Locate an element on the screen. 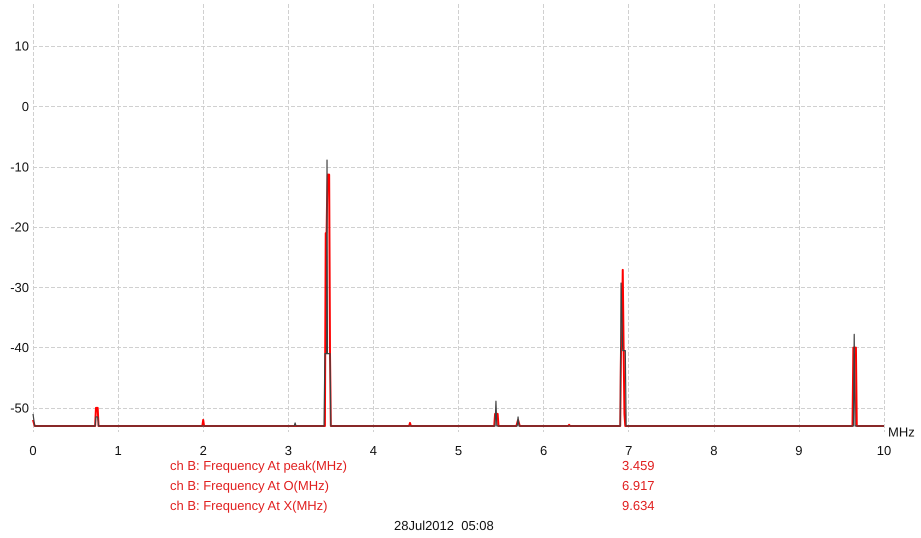 The height and width of the screenshot is (538, 921). x-tick-label: 2 is located at coordinates (203, 450).